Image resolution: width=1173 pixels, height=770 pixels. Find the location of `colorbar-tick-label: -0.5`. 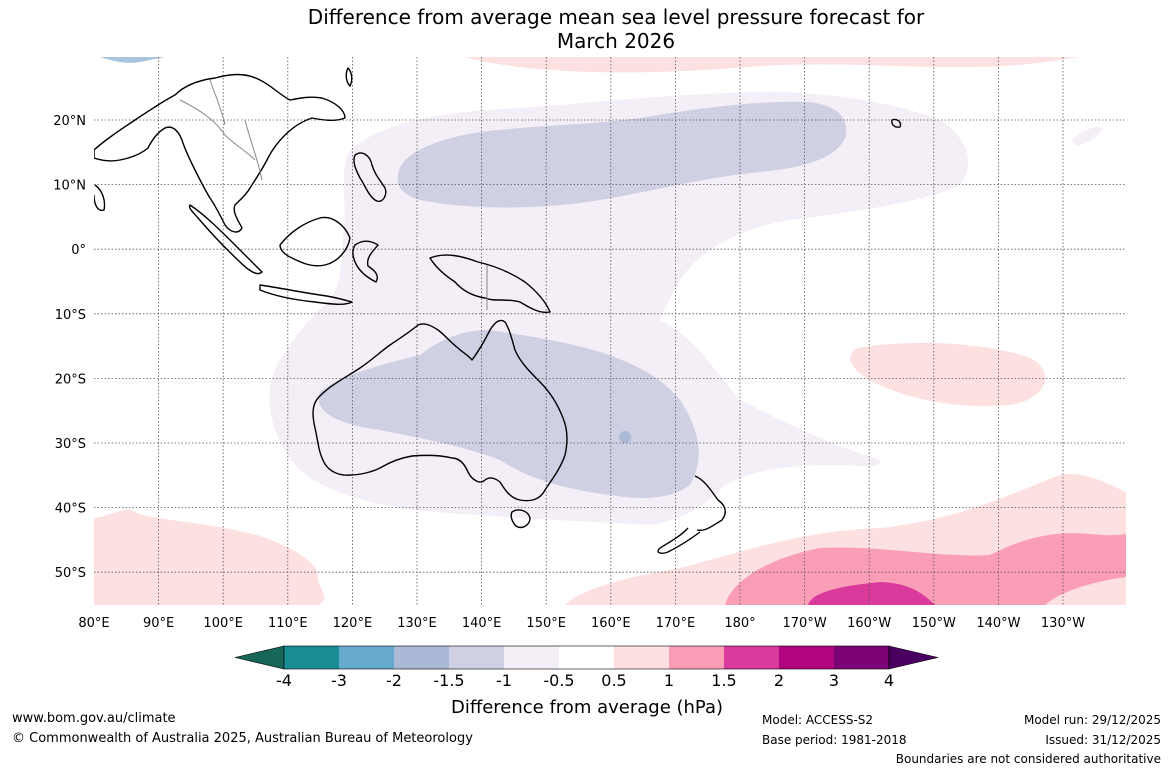

colorbar-tick-label: -0.5 is located at coordinates (558, 680).